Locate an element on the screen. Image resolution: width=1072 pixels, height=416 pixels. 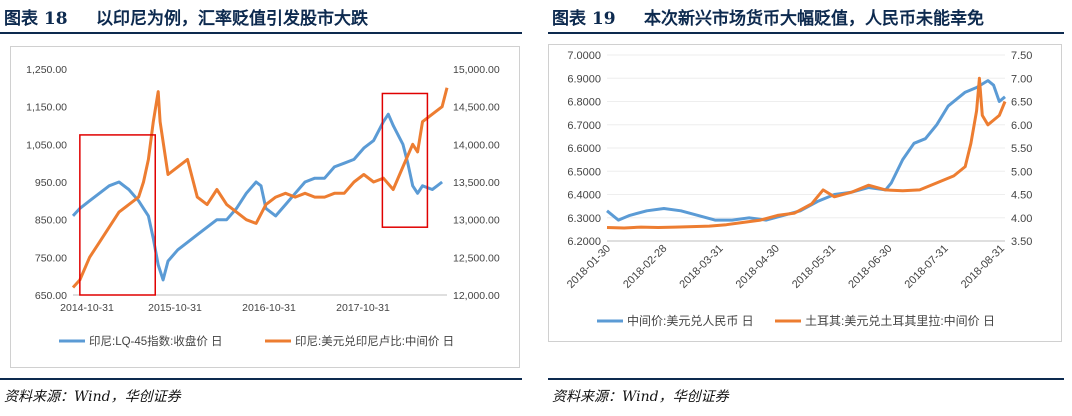
y-left-tick-label: 6.6000 is located at coordinates (584, 149).